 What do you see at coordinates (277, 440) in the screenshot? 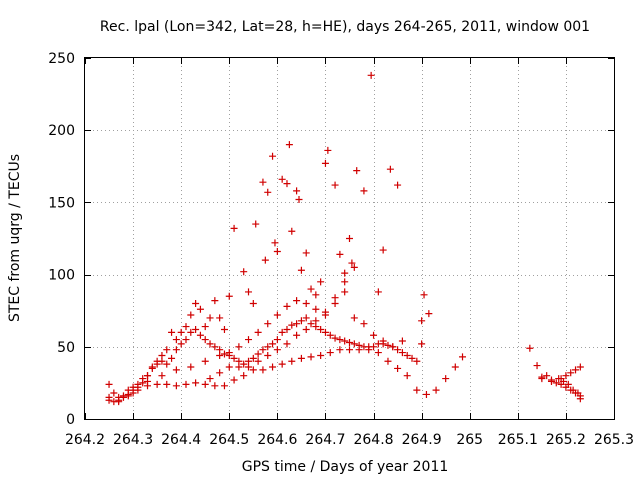
I see `x-tick-label: 264.6` at bounding box center [277, 440].